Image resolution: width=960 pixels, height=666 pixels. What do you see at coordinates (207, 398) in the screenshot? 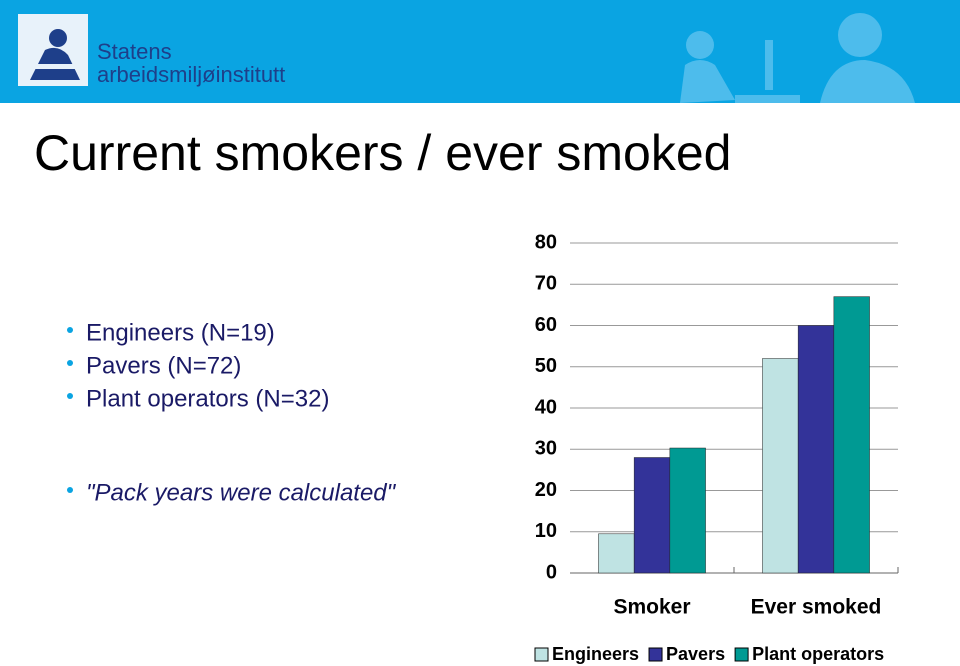
I see `bullet-text: Plant operators (N=32)` at bounding box center [207, 398].